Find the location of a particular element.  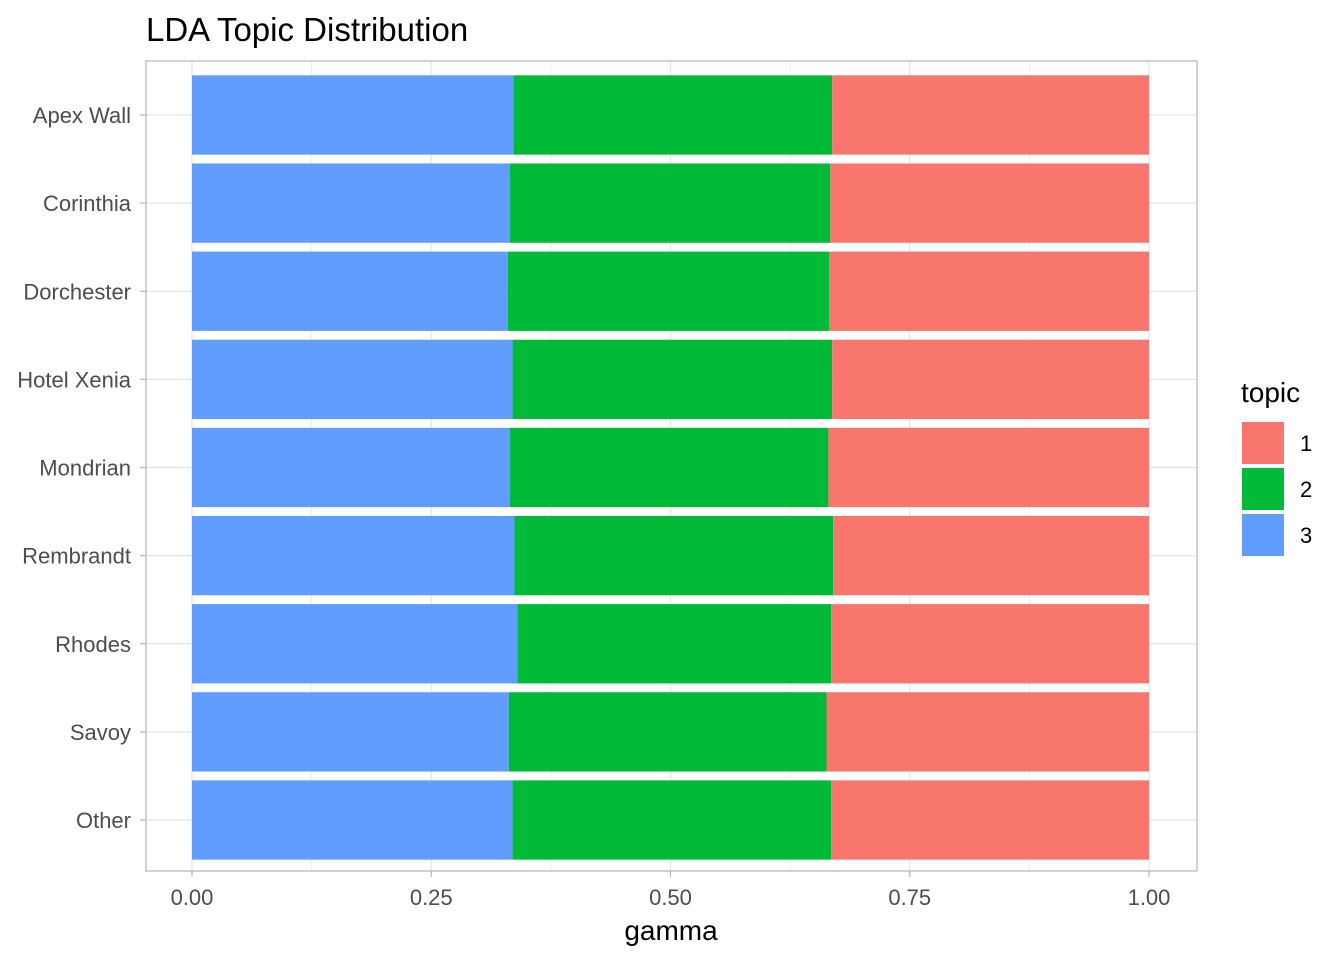

x-tick-label: 0.50 is located at coordinates (670, 897).